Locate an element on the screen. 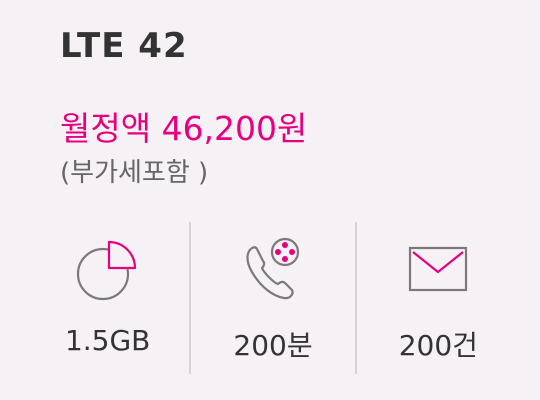 This screenshot has height=400, width=540. benefit-data-value: 1.5GB is located at coordinates (107, 340).